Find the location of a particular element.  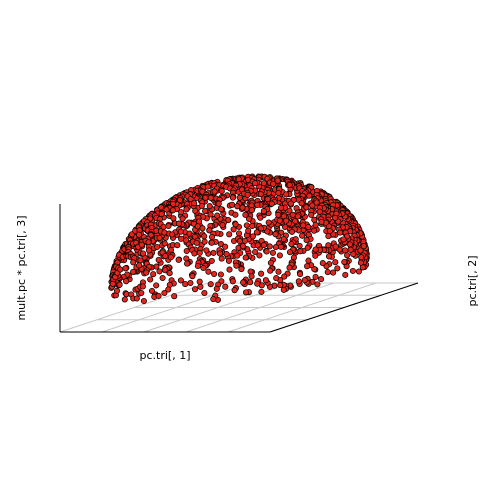

y-axis-line is located at coordinates (344, 307).